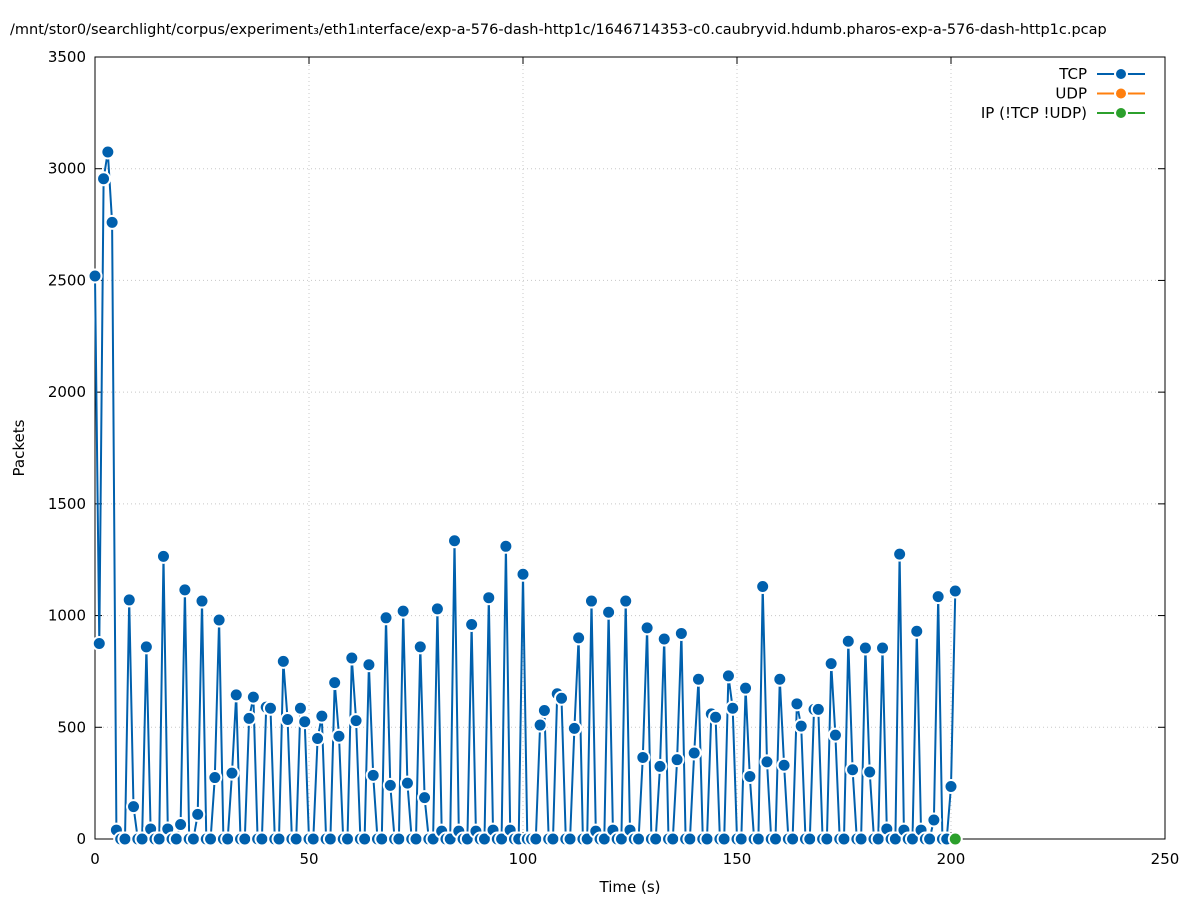  I want to click on y-axis-label: Packets, so click(19, 447).